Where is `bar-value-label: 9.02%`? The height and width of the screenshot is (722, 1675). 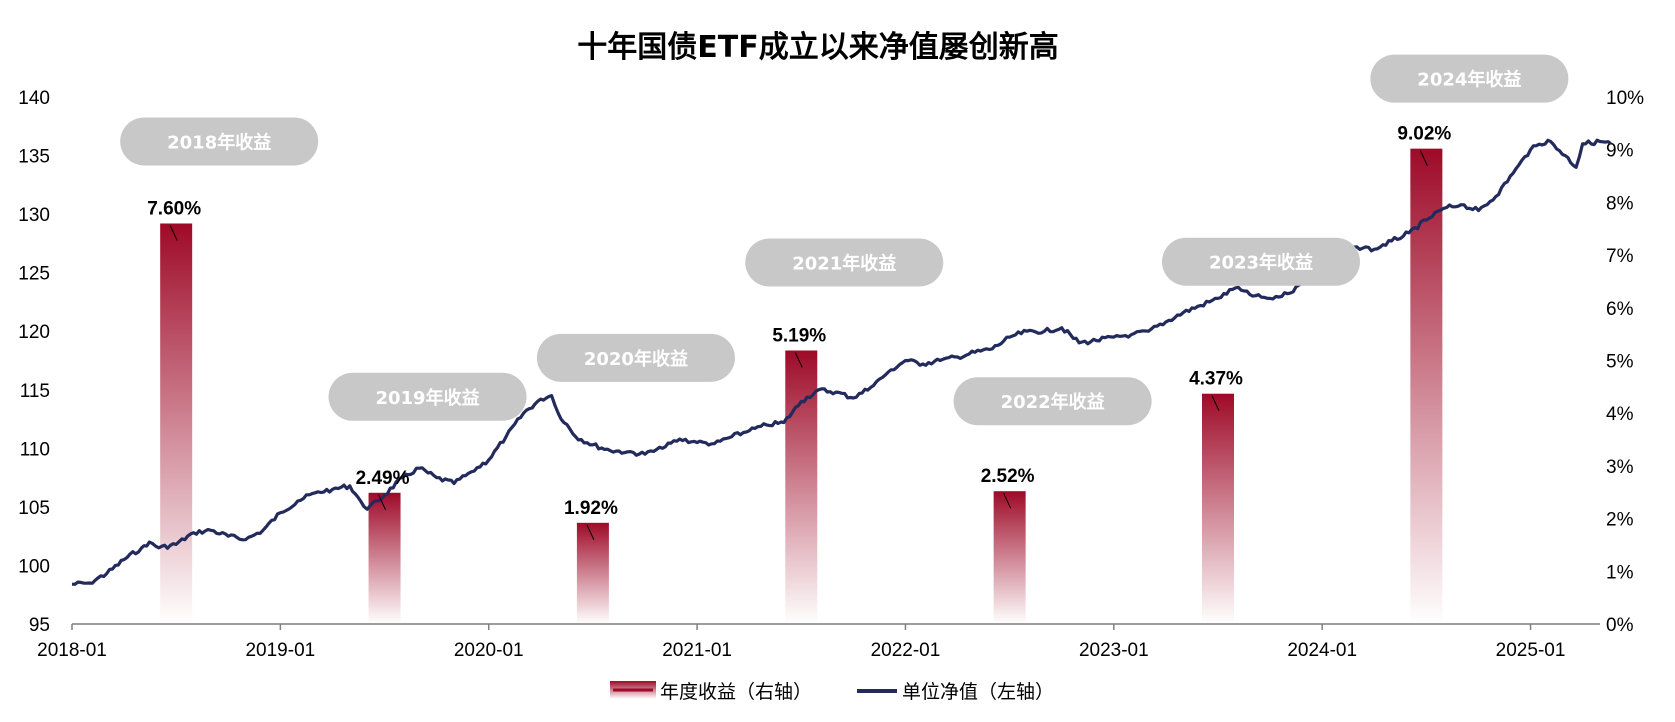 bar-value-label: 9.02% is located at coordinates (1424, 134).